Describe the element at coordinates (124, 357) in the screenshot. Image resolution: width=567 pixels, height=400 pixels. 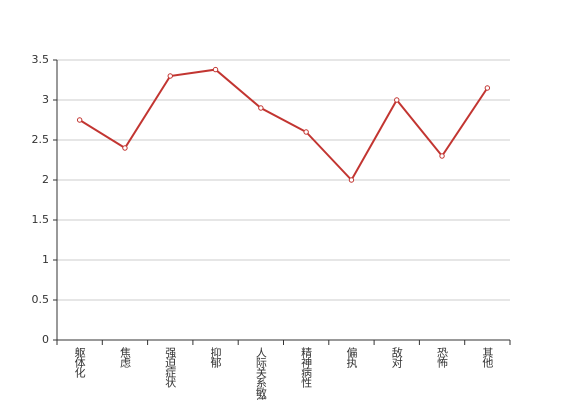
I see `x-tick-label: 焦虑` at that location.